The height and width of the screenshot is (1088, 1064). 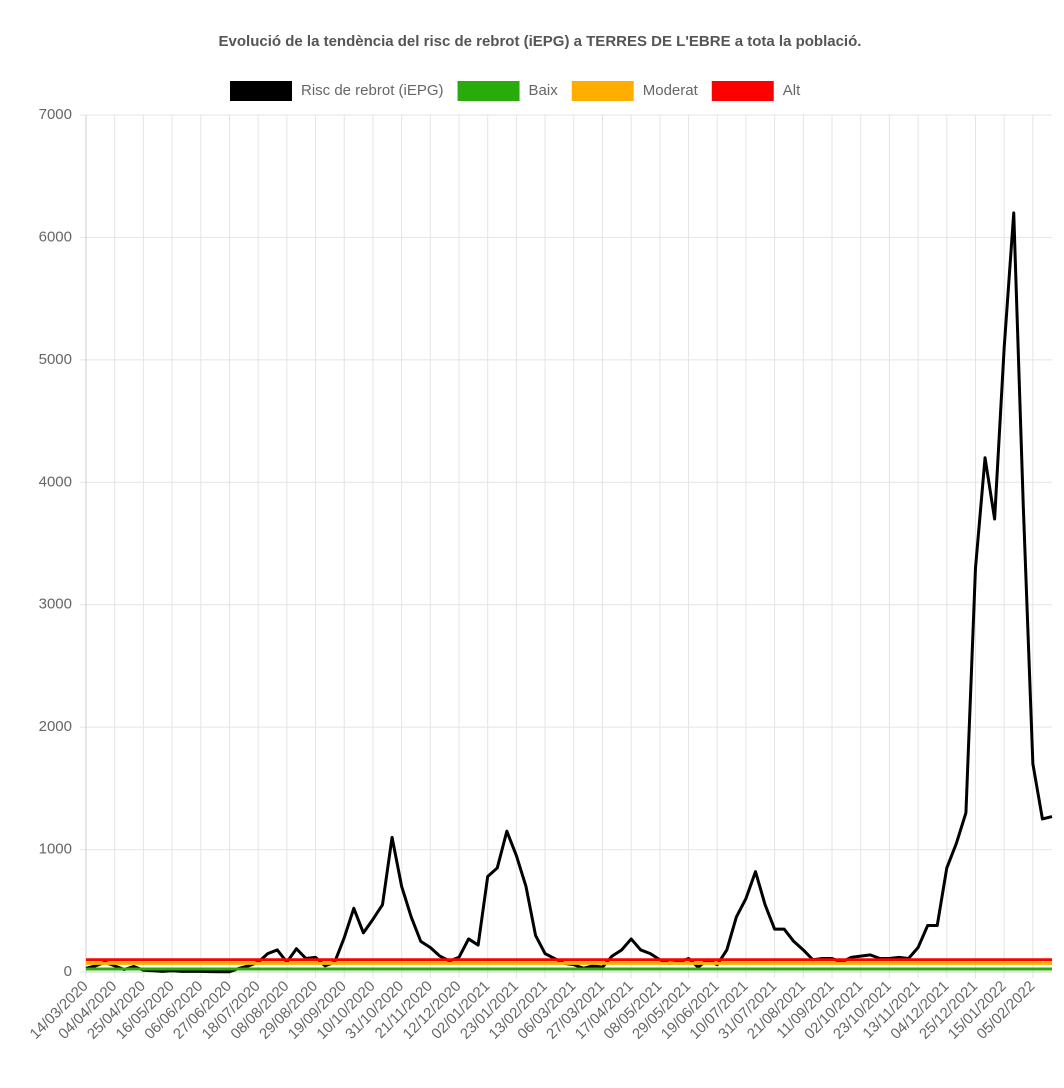 I want to click on y-tick-label: 7000, so click(x=55, y=114).